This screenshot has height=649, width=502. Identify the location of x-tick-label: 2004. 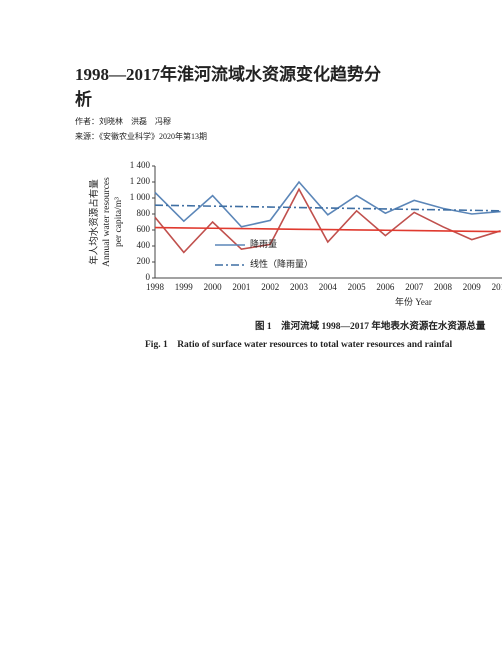
(328, 287).